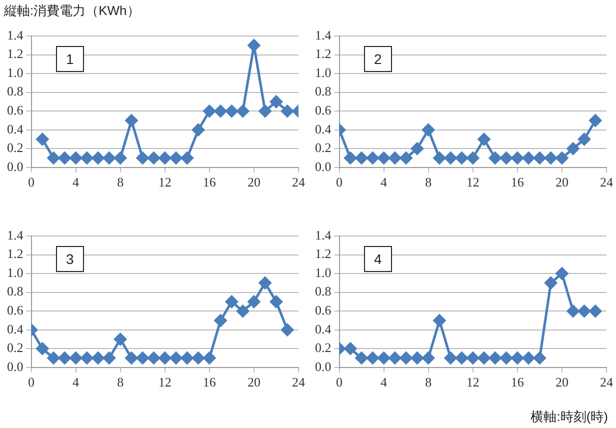  I want to click on annotation: 3, so click(70, 259).